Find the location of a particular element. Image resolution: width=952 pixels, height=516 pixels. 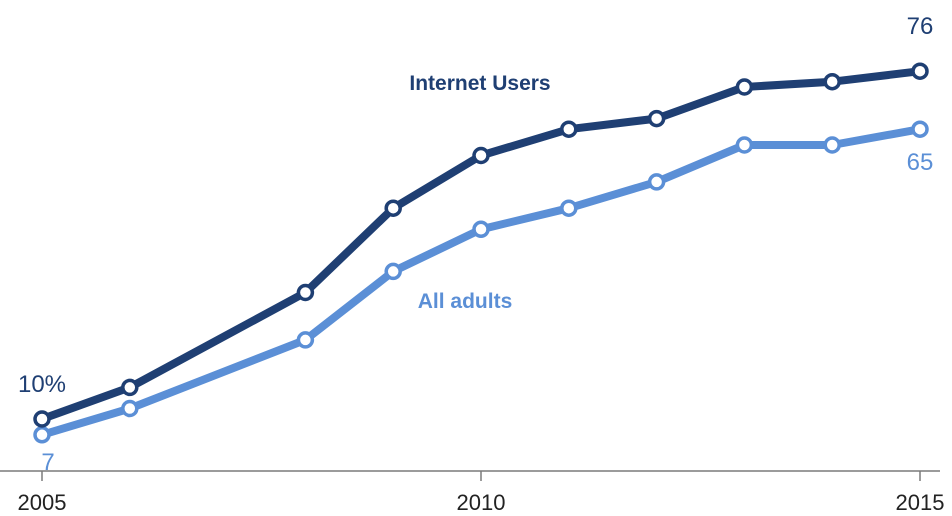

internet-users-point-2013 is located at coordinates (744, 87).